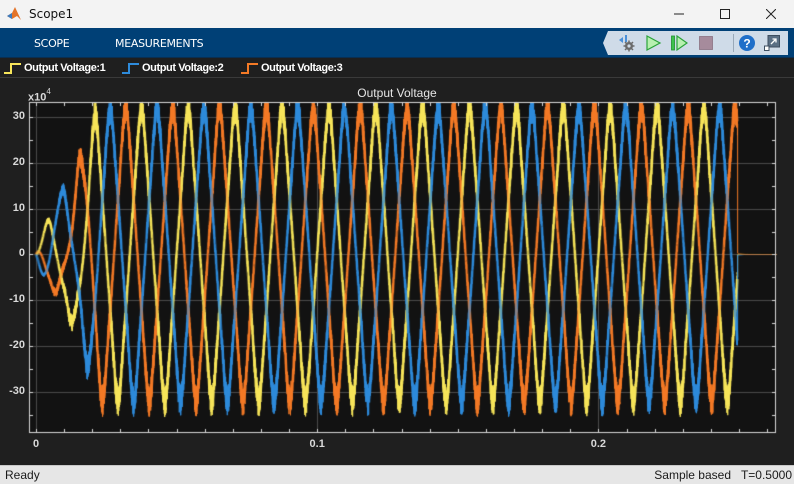 Image resolution: width=794 pixels, height=484 pixels. Describe the element at coordinates (22, 475) in the screenshot. I see `status-text: Ready` at that location.